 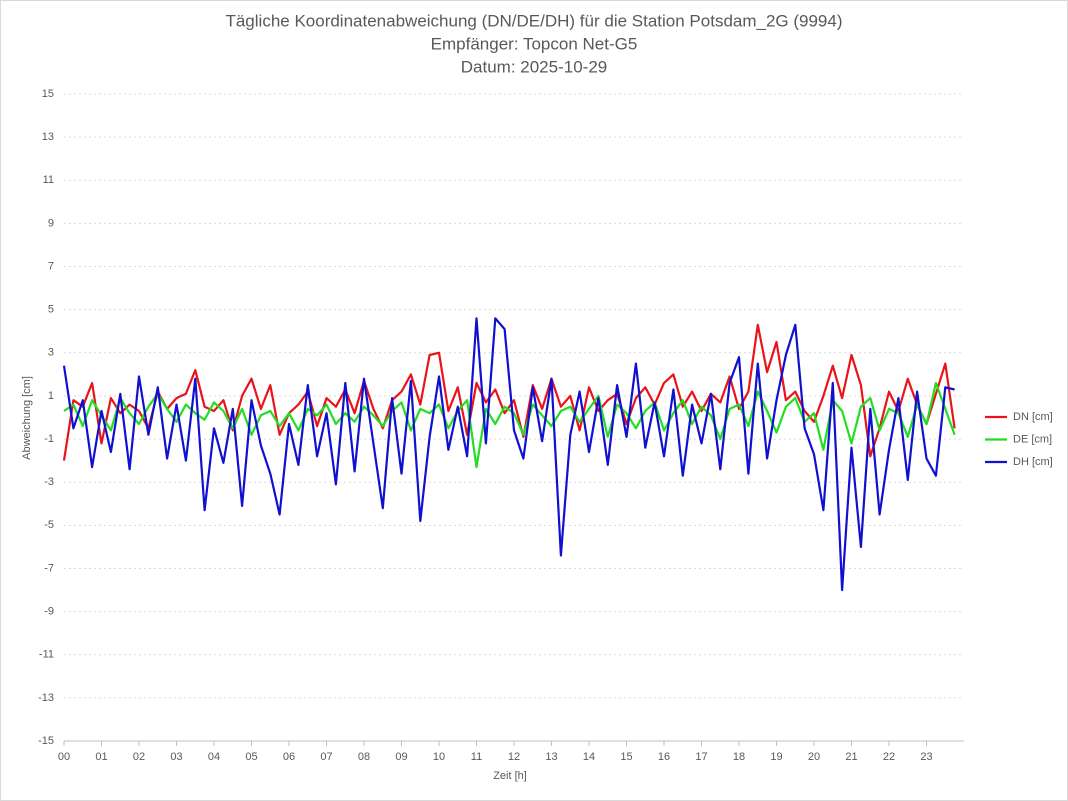 What do you see at coordinates (49, 612) in the screenshot?
I see `y-tick-label: -9` at bounding box center [49, 612].